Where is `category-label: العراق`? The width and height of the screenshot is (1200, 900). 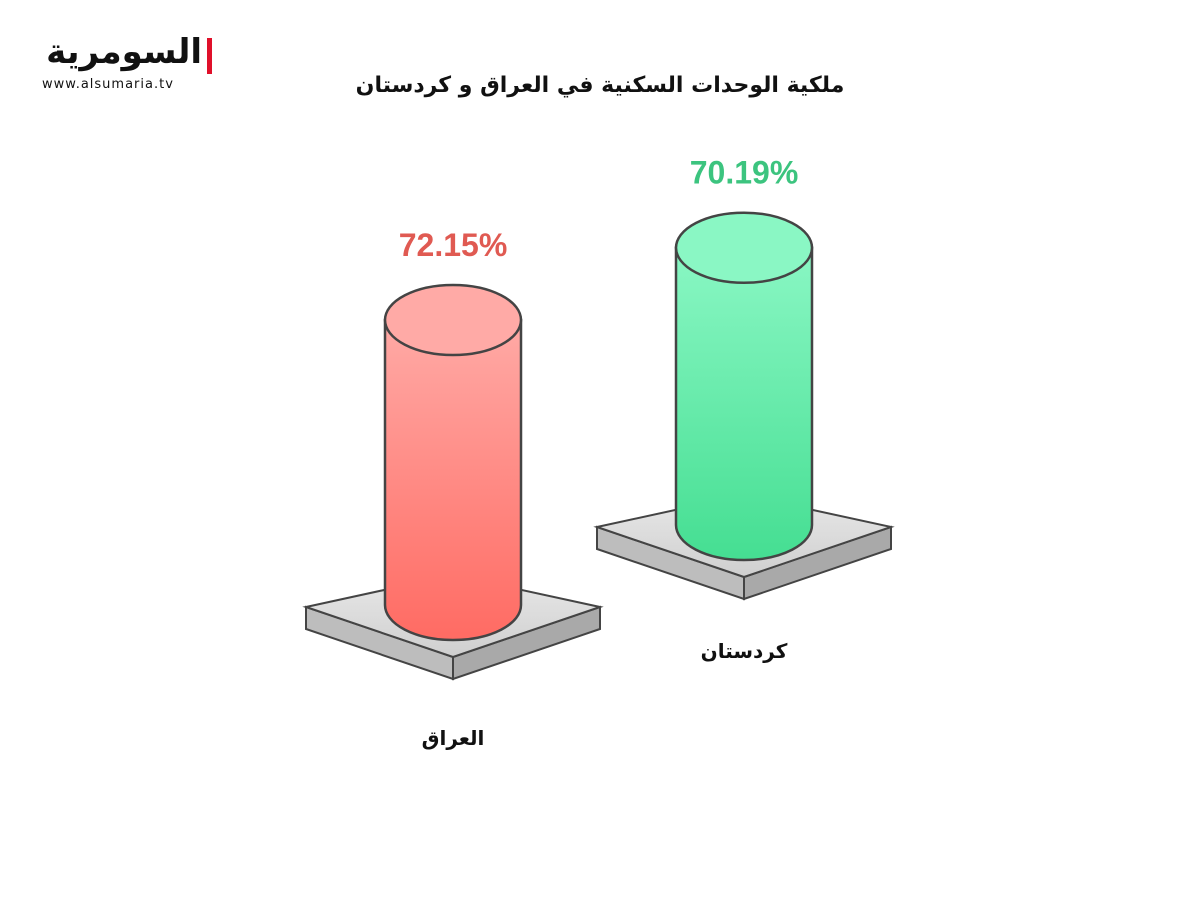 category-label: العراق is located at coordinates (453, 738).